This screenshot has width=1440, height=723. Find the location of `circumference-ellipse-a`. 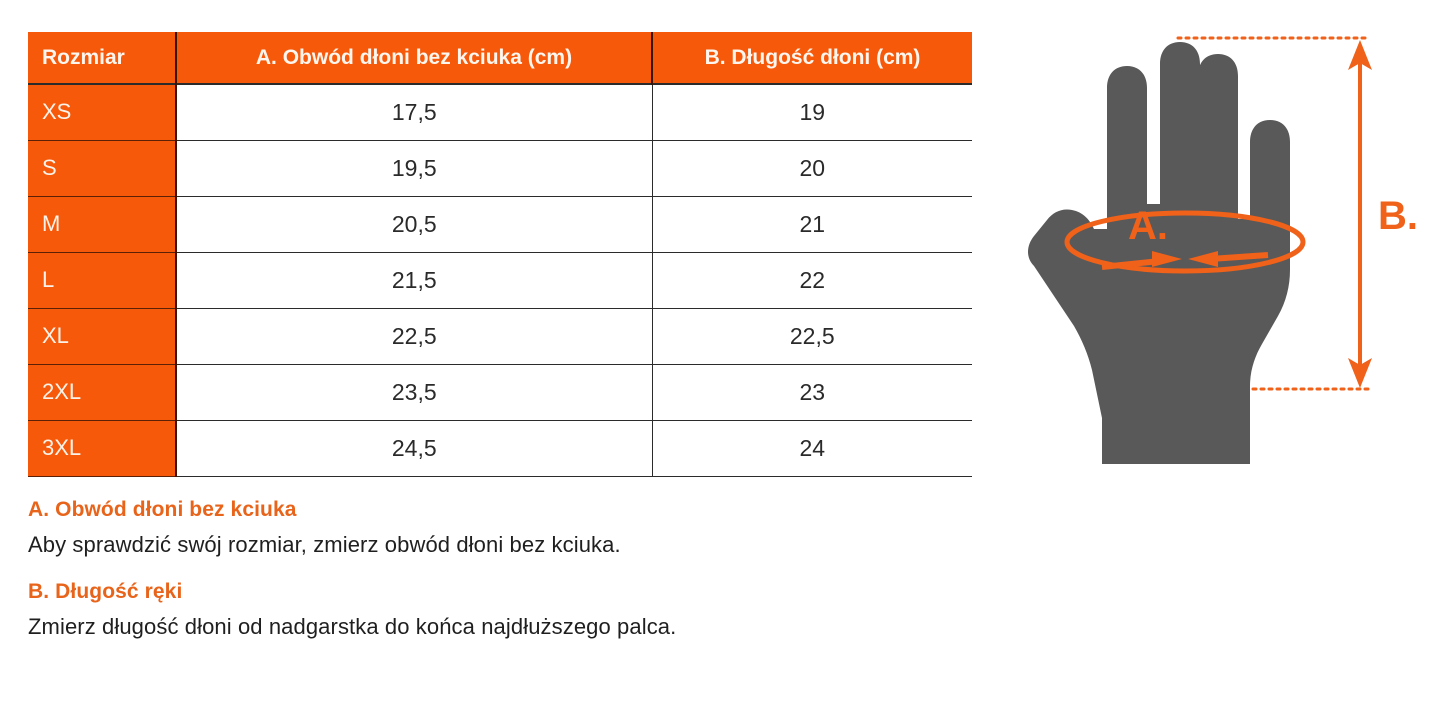

circumference-ellipse-a is located at coordinates (1185, 242).